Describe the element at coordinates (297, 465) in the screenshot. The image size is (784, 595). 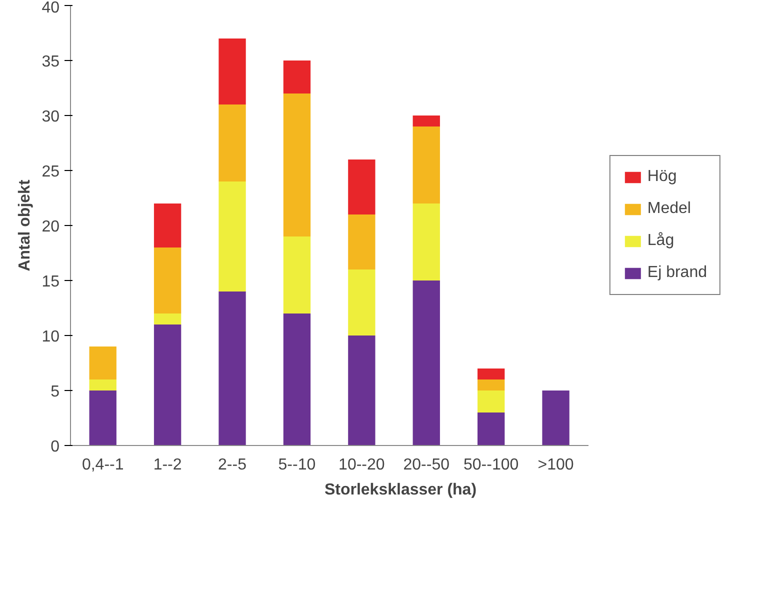
I see `x-tick-label: 5--10` at that location.